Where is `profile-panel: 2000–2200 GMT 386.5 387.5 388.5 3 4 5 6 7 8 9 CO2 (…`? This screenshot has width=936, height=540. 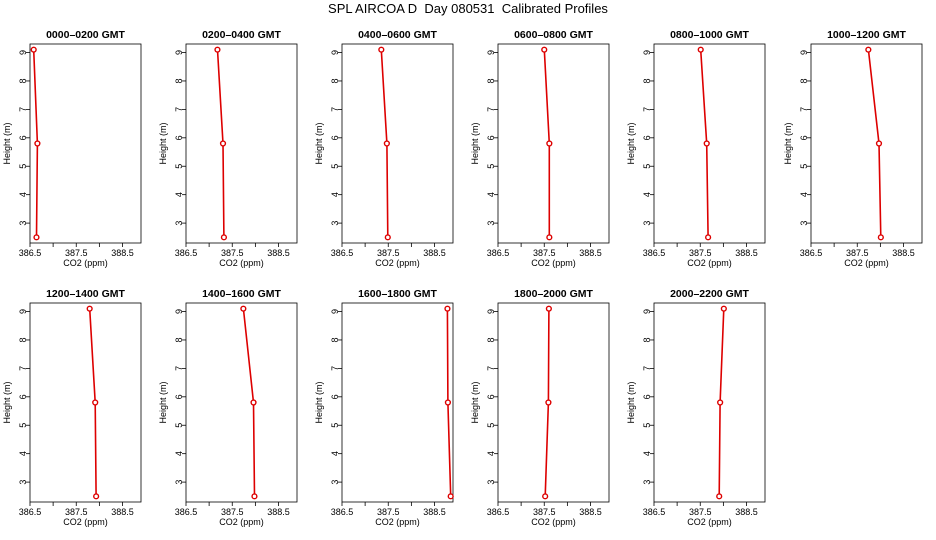
profile-panel: 2000–2200 GMT 386.5 387.5 388.5 3 4 5 6 7 8 9 CO2 (… is located at coordinates (696, 407).